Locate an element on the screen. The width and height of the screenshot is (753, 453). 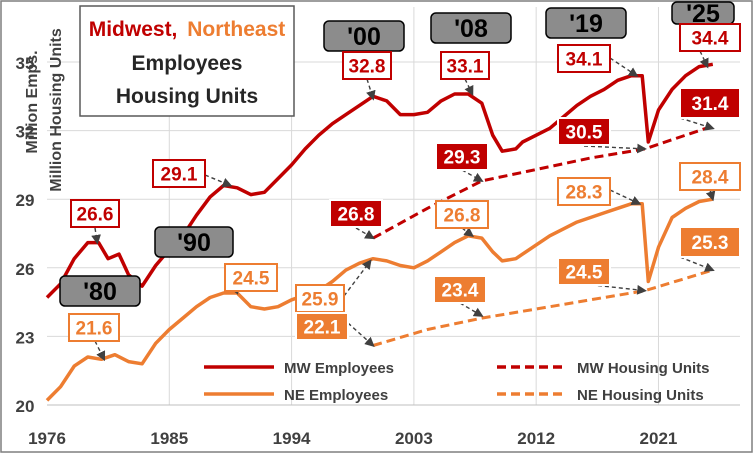
data-callout-value: 33.1 is located at coordinates (465, 67).